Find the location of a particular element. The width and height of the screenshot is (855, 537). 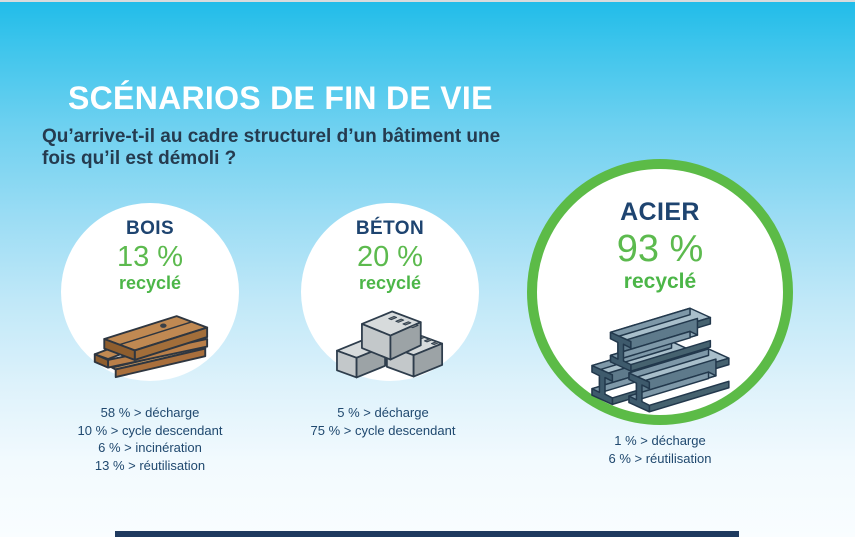

stat-line: 58 % > décharge is located at coordinates (150, 412).